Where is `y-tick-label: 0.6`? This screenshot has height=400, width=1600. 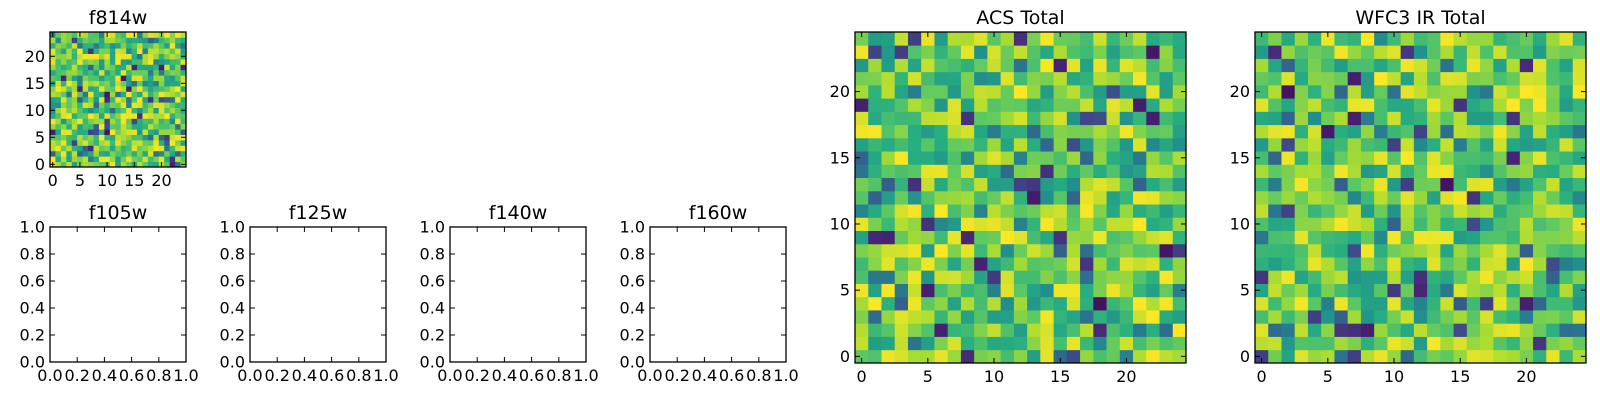 y-tick-label: 0.6 is located at coordinates (432, 281).